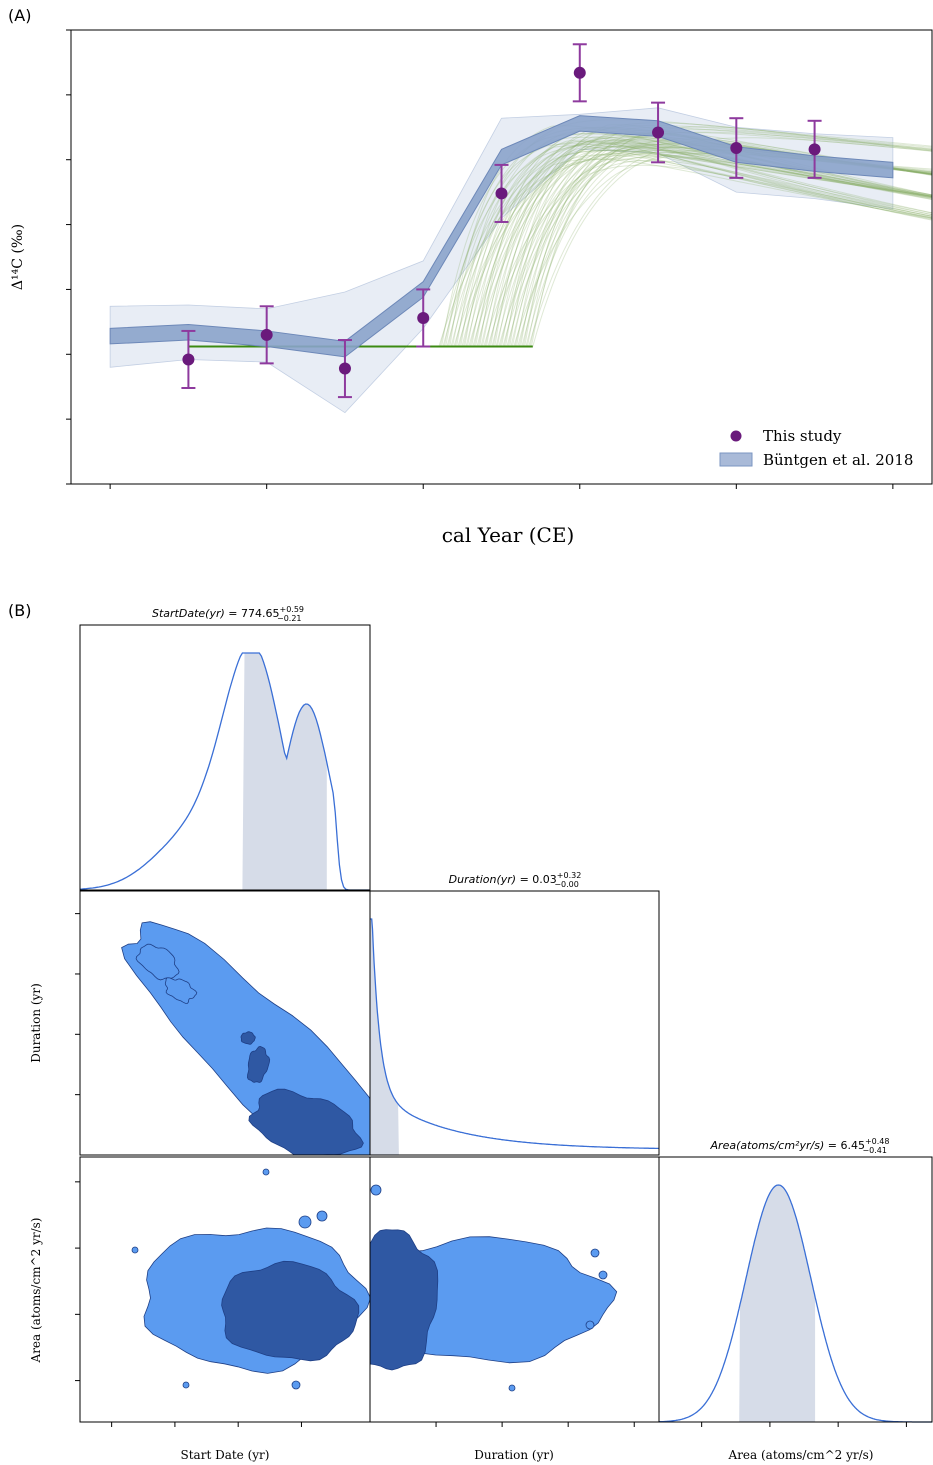 This screenshot has height=1465, width=933. Describe the element at coordinates (225, 1023) in the screenshot. I see `duration-vs-start-date-contours` at that location.